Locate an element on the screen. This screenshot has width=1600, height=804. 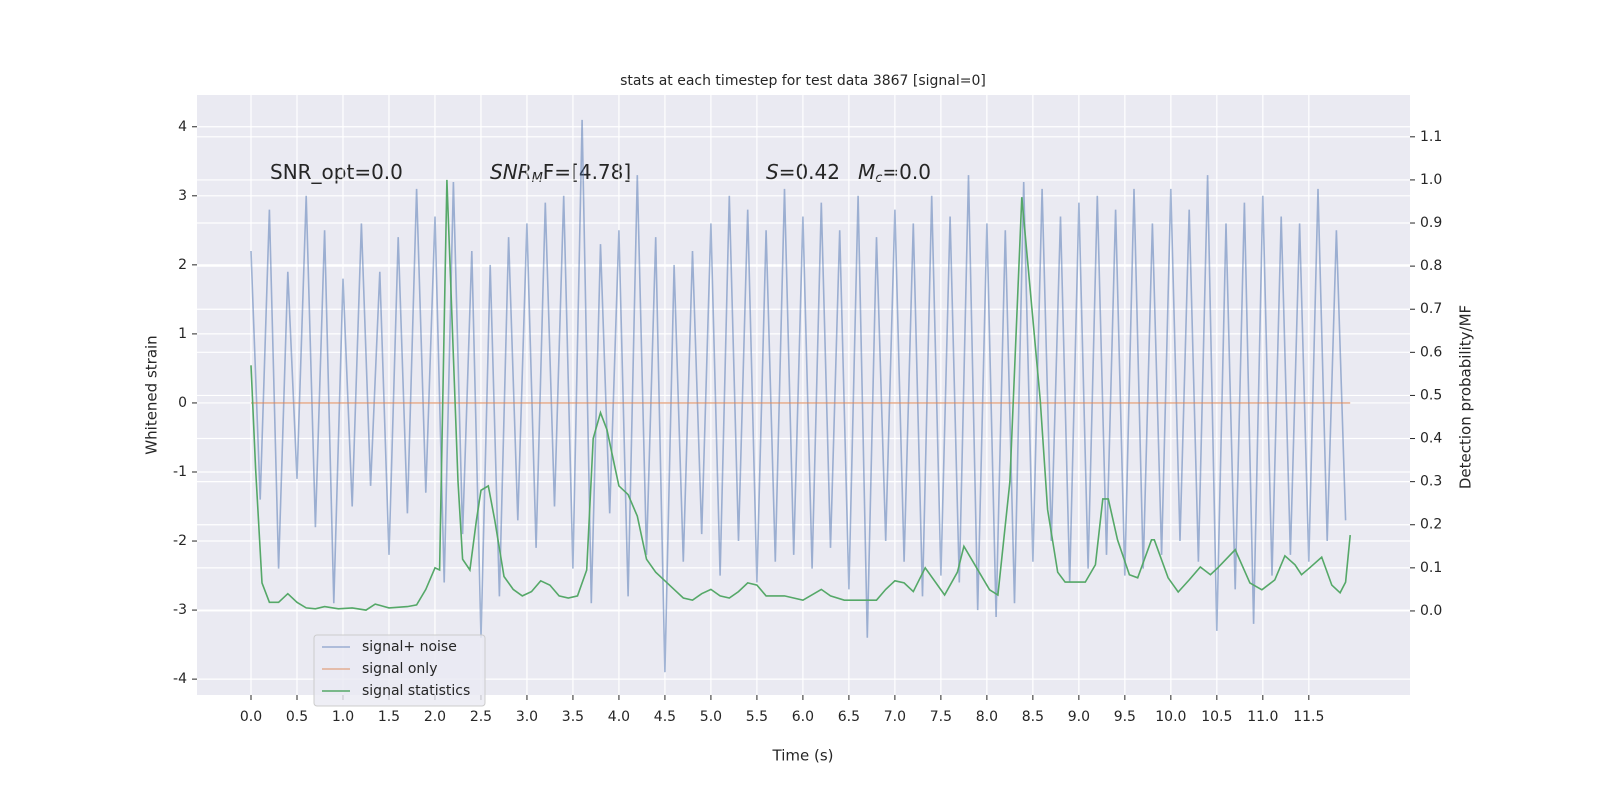
y-tick-label: -3 is located at coordinates (180, 610).